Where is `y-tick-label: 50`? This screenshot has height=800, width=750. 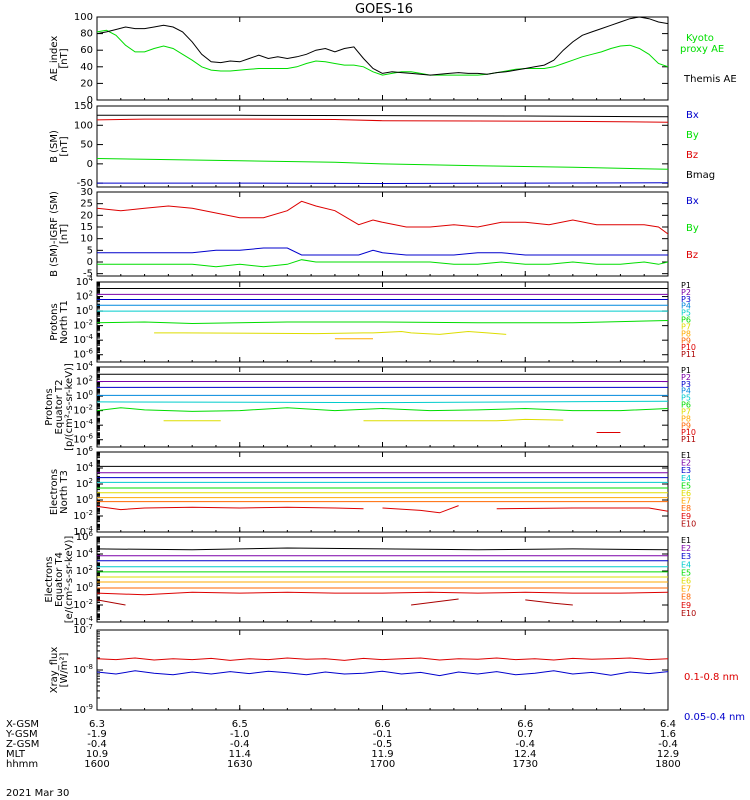
y-tick-label: 50 is located at coordinates (86, 145).